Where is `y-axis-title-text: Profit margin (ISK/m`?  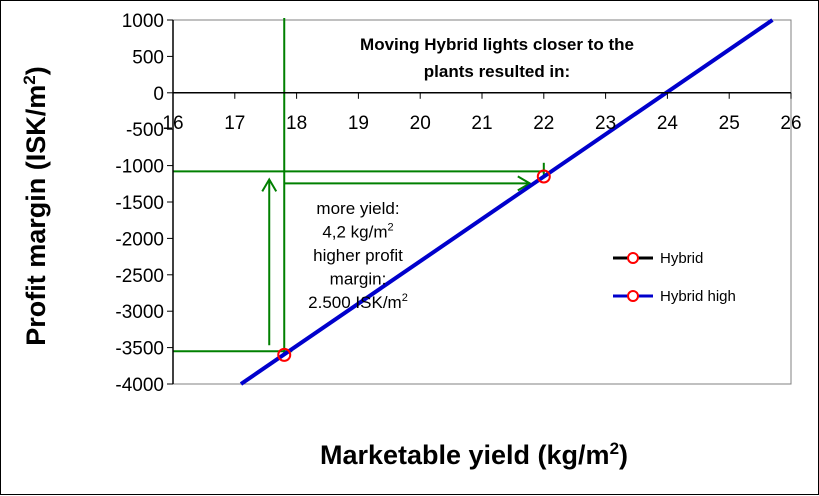
y-axis-title-text: Profit margin (ISK/m is located at coordinates (36, 215).